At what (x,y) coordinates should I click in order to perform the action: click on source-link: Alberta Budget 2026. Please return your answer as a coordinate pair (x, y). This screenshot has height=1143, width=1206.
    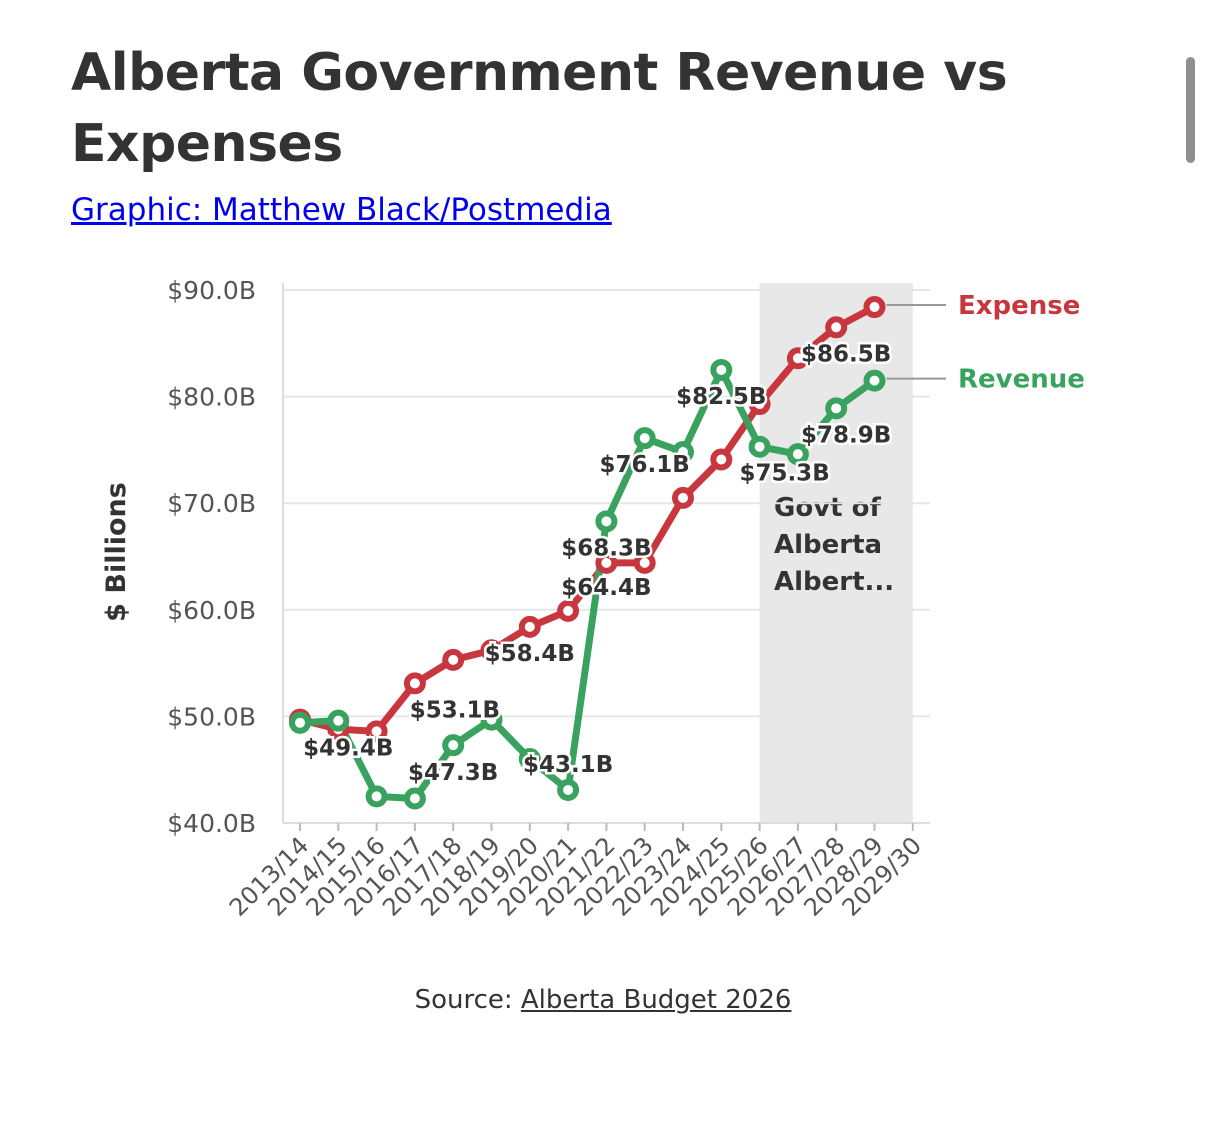
    Looking at the image, I should click on (656, 1000).